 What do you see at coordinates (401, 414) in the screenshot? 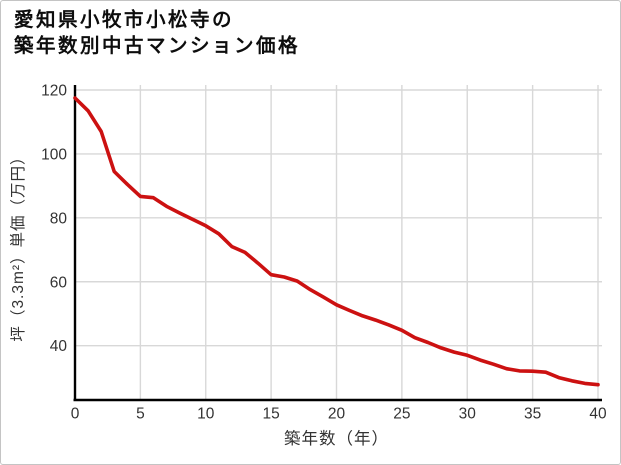
I see `x-tick-label: 25` at bounding box center [401, 414].